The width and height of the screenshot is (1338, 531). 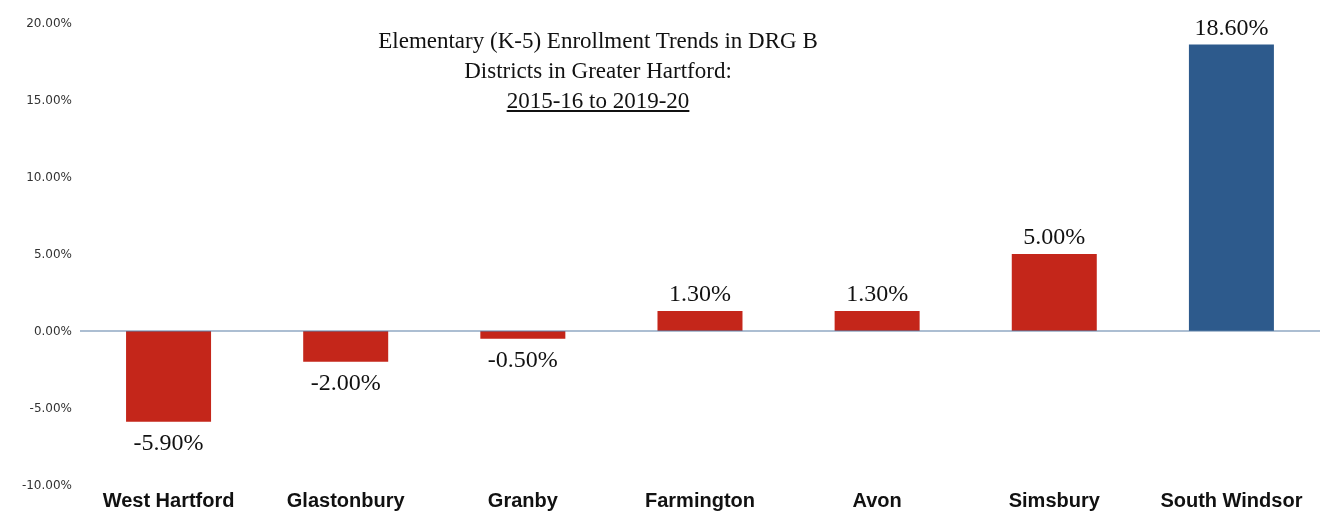 I want to click on data-label: -0.50%, so click(x=522, y=358).